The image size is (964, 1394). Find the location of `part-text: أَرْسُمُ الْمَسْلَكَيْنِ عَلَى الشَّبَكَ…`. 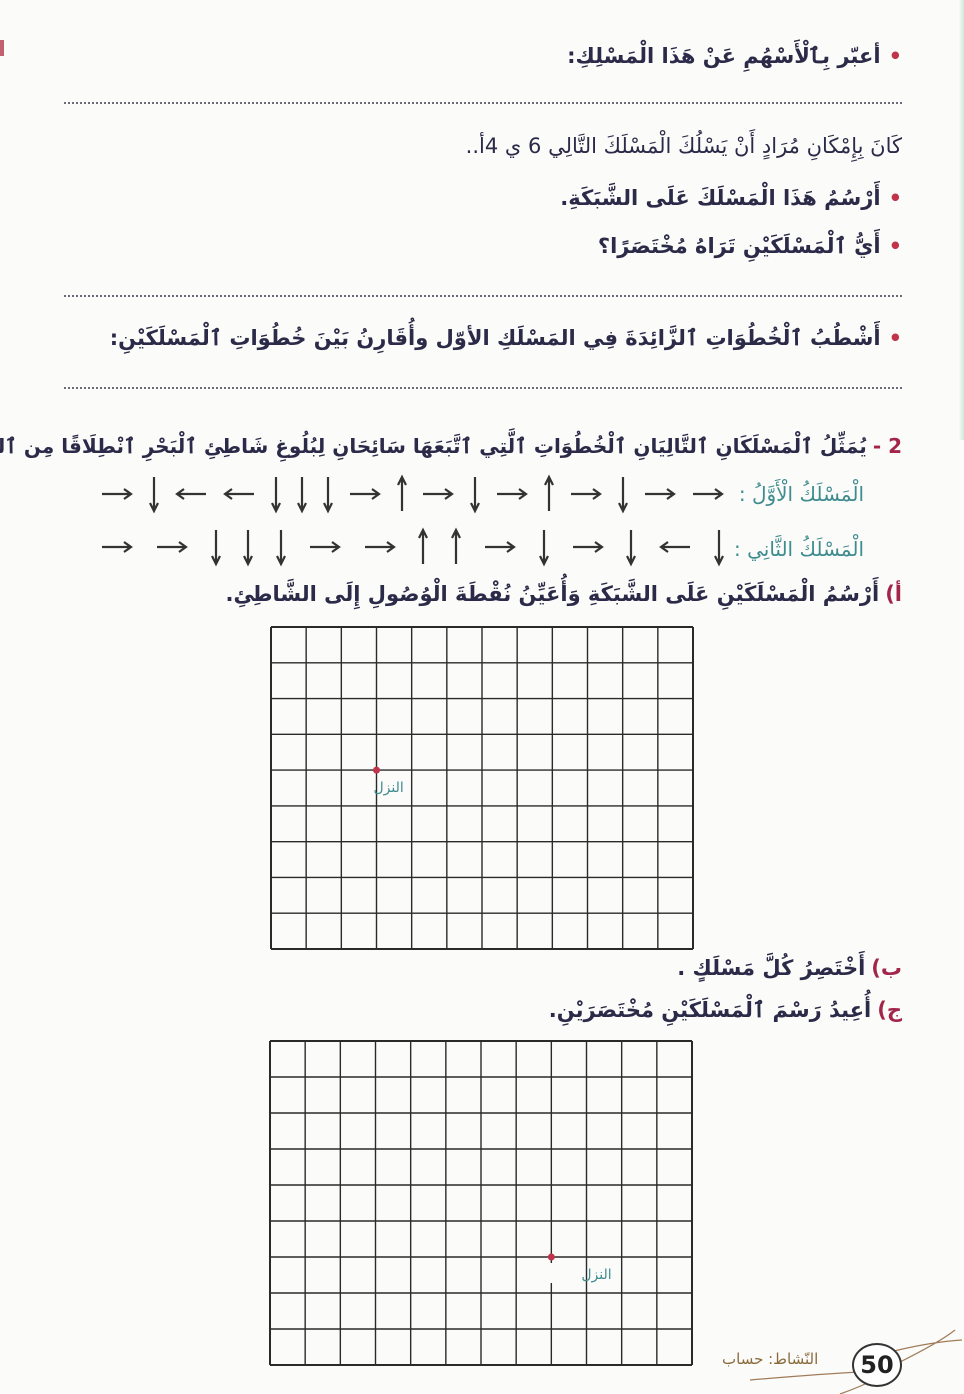

part-text: أَرْسُمُ الْمَسْلَكَيْنِ عَلَى الشَّبَكَ… is located at coordinates (552, 594).